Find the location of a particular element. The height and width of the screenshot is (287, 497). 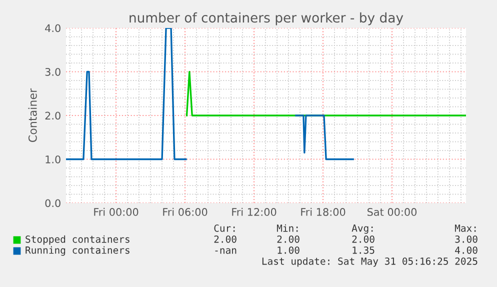

text: -nan is located at coordinates (225, 251).